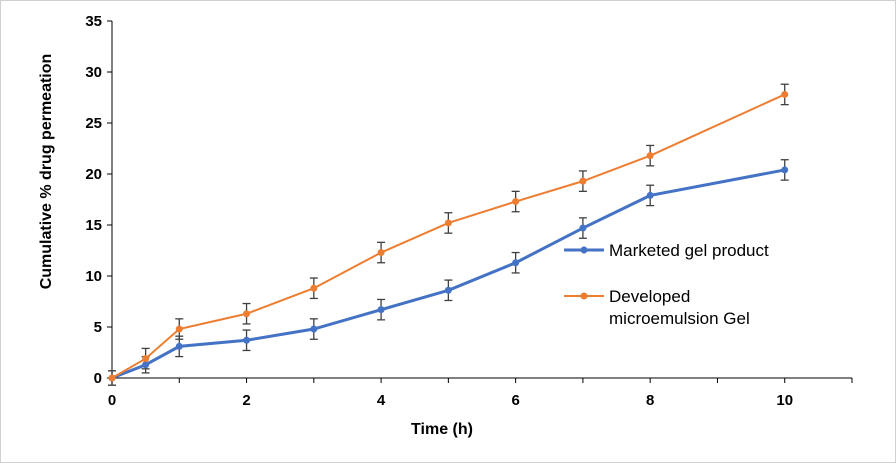  I want to click on legend-label-developed: Developed microemulsion Gel, so click(679, 307).